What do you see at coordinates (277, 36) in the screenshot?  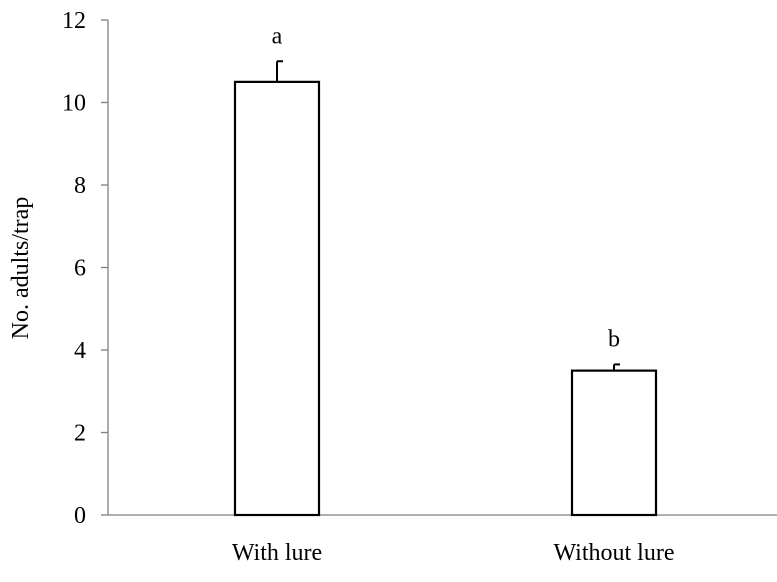 I see `significance-letter: a` at bounding box center [277, 36].